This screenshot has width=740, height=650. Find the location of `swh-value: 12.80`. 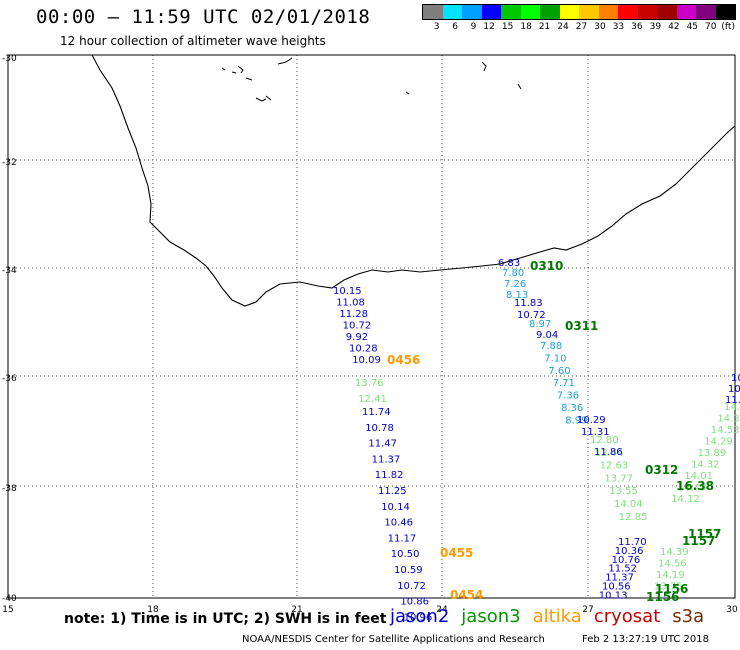

swh-value: 12.80 is located at coordinates (604, 440).